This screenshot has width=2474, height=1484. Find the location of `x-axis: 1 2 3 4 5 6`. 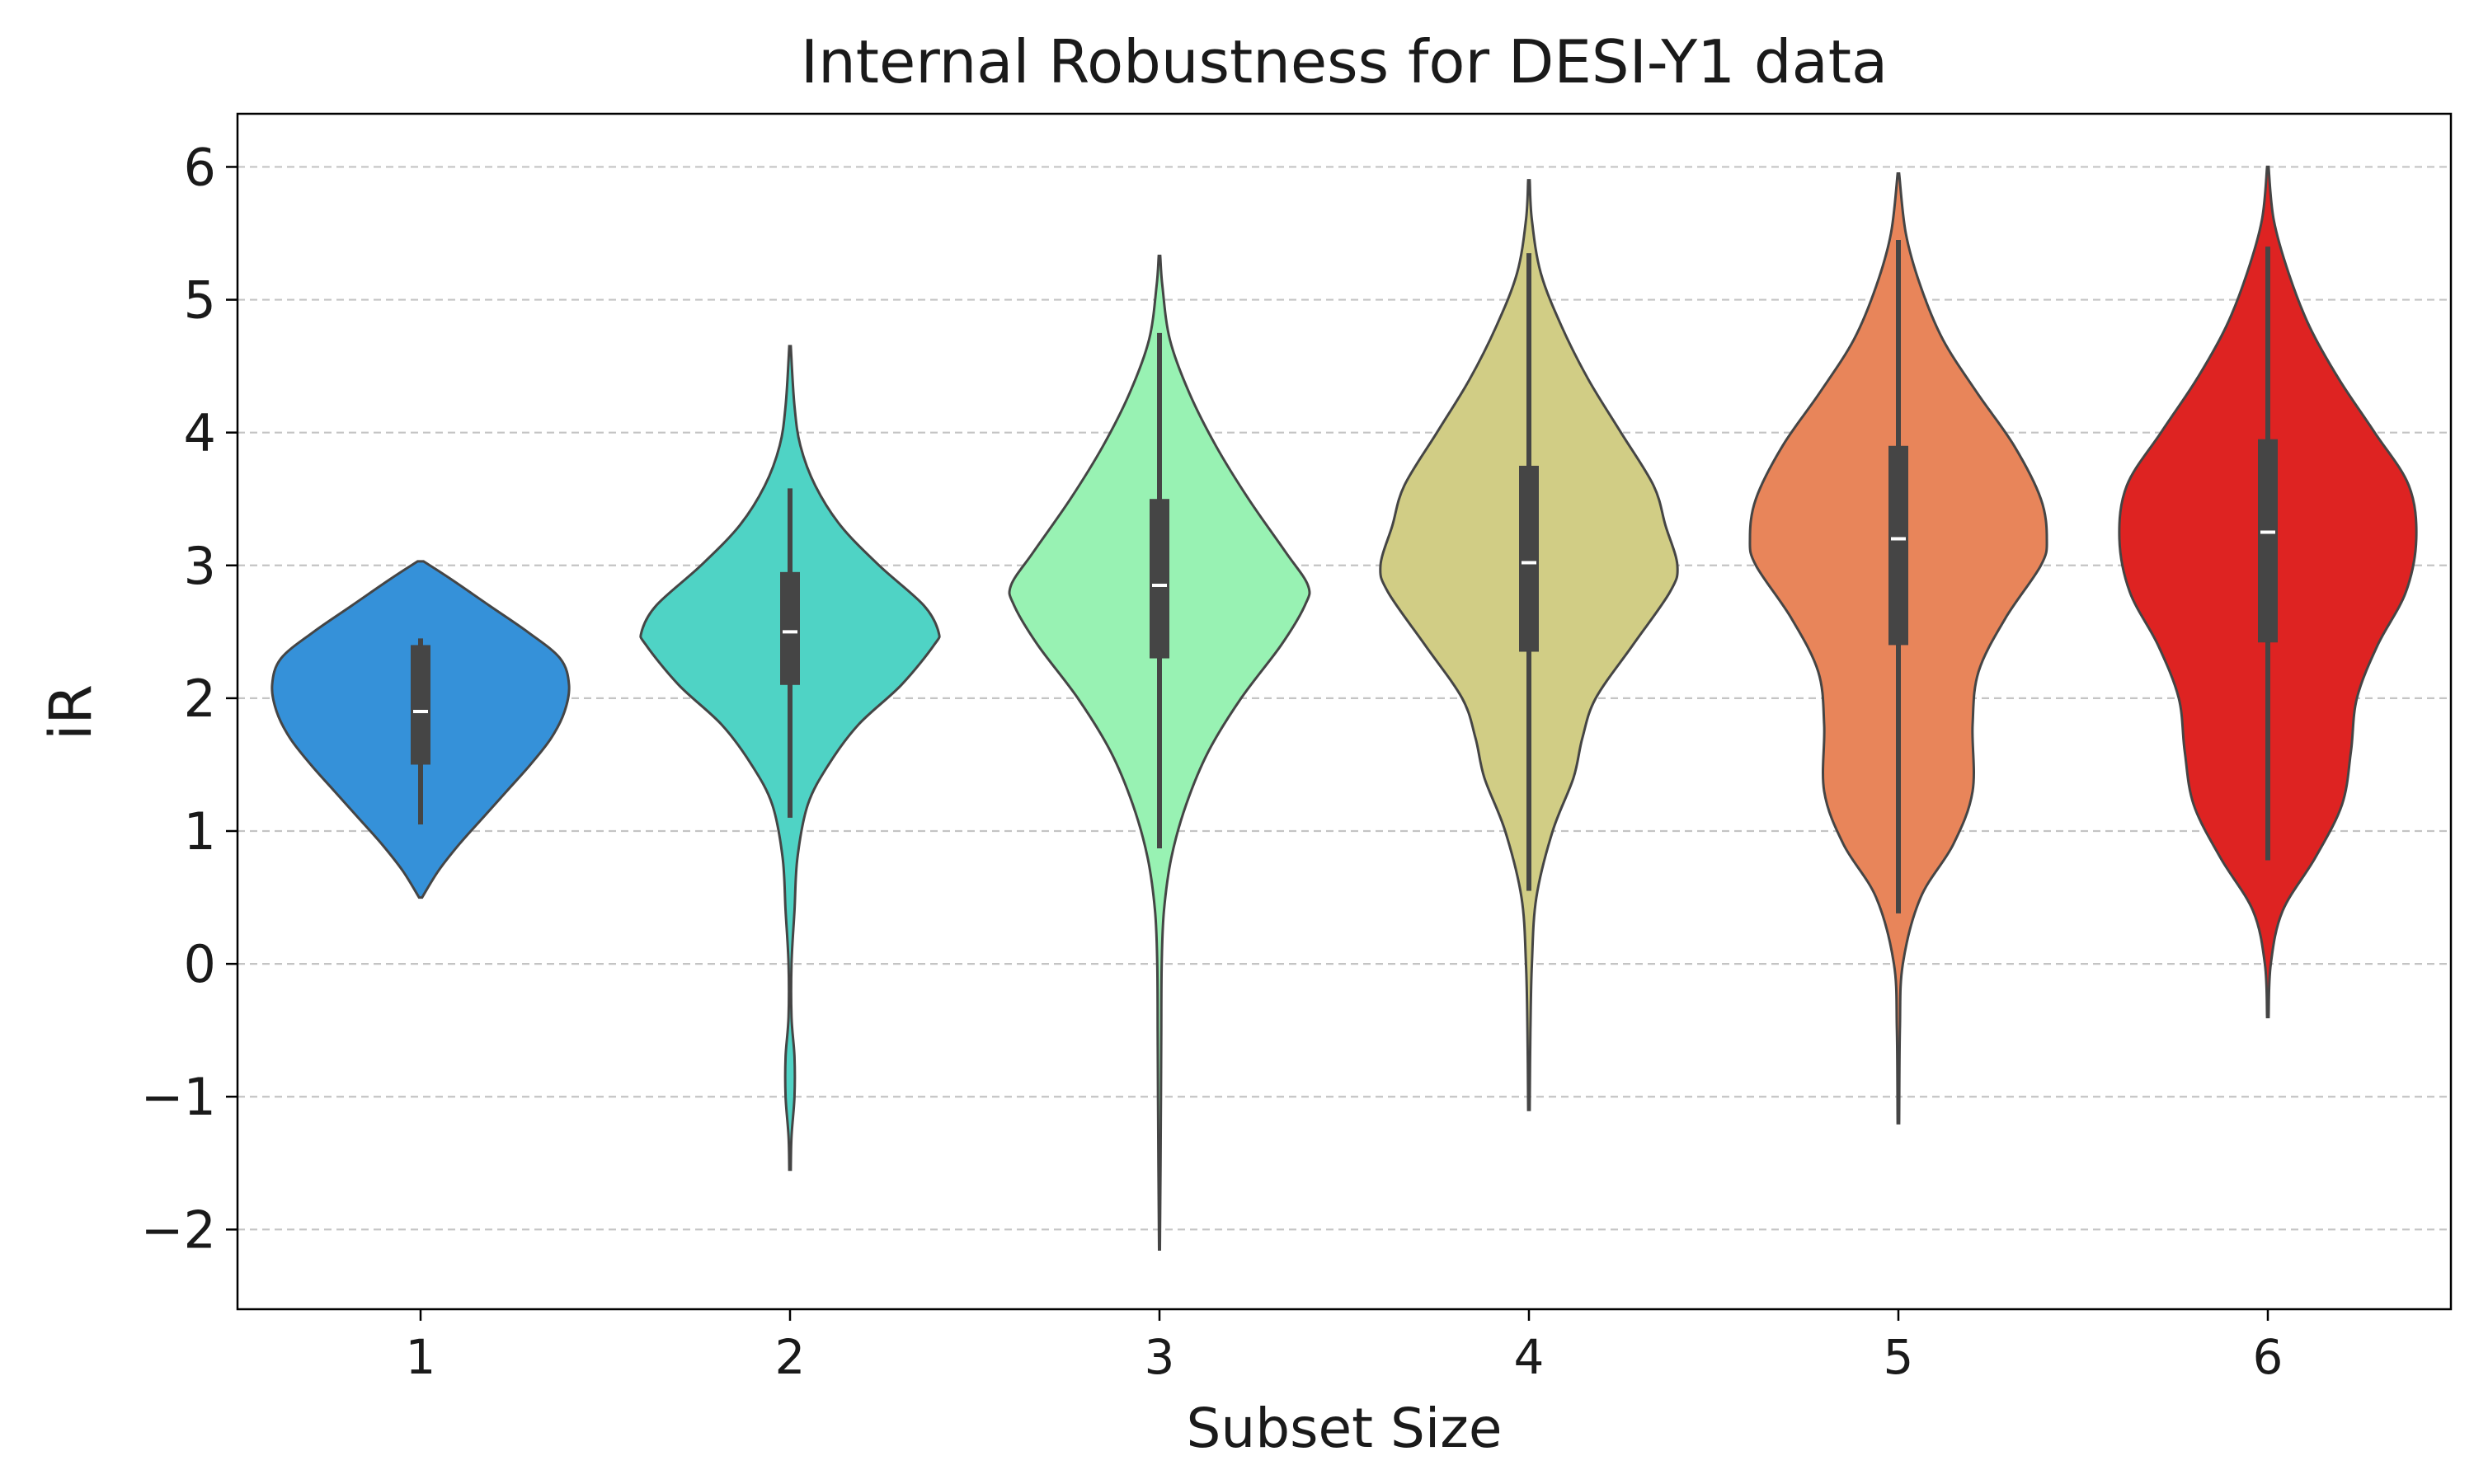

x-axis: 1 2 3 4 5 6 is located at coordinates (1345, 1347).